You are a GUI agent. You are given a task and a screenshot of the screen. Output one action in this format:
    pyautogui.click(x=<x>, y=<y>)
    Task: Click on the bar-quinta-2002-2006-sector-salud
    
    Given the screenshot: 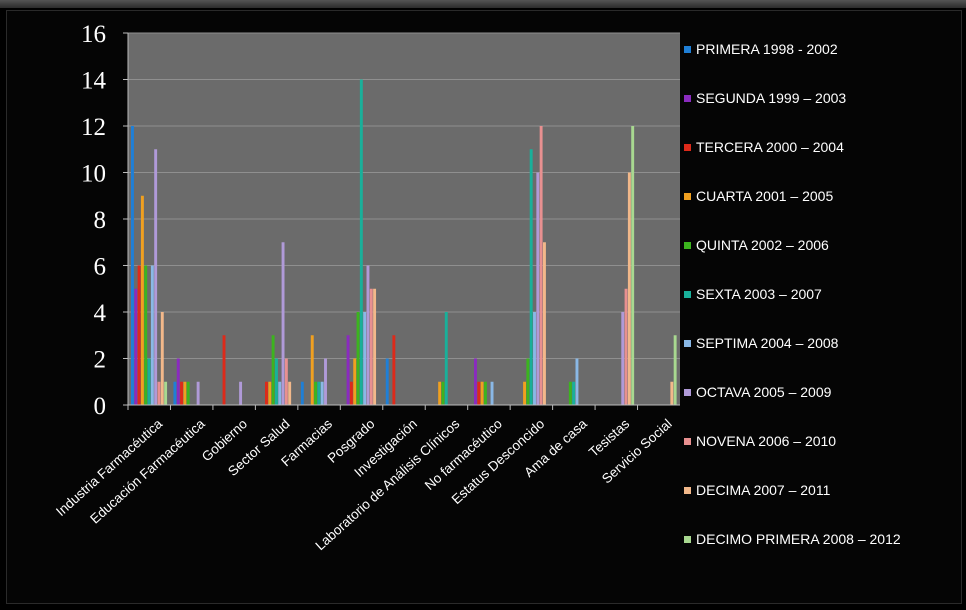 What is the action you would take?
    pyautogui.click(x=273, y=370)
    